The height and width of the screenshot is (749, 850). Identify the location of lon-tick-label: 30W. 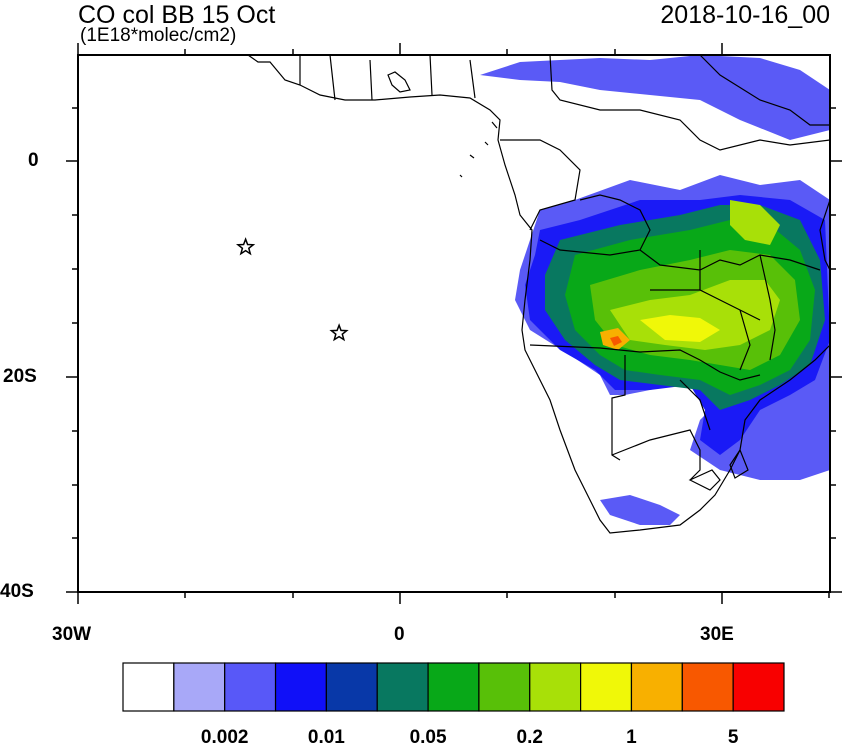
(72, 634).